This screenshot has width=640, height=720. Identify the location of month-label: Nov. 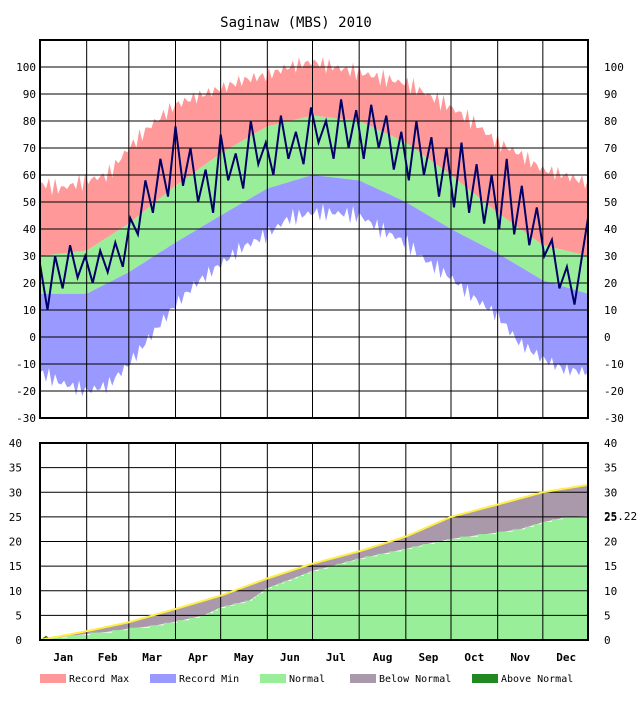
(520, 657).